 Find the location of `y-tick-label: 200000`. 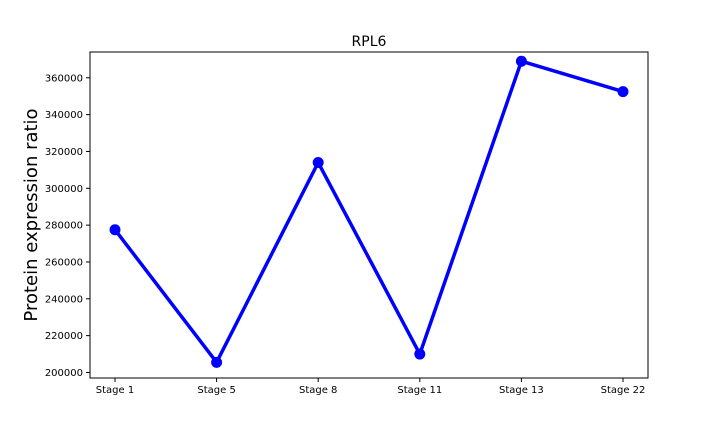

y-tick-label: 200000 is located at coordinates (64, 373).